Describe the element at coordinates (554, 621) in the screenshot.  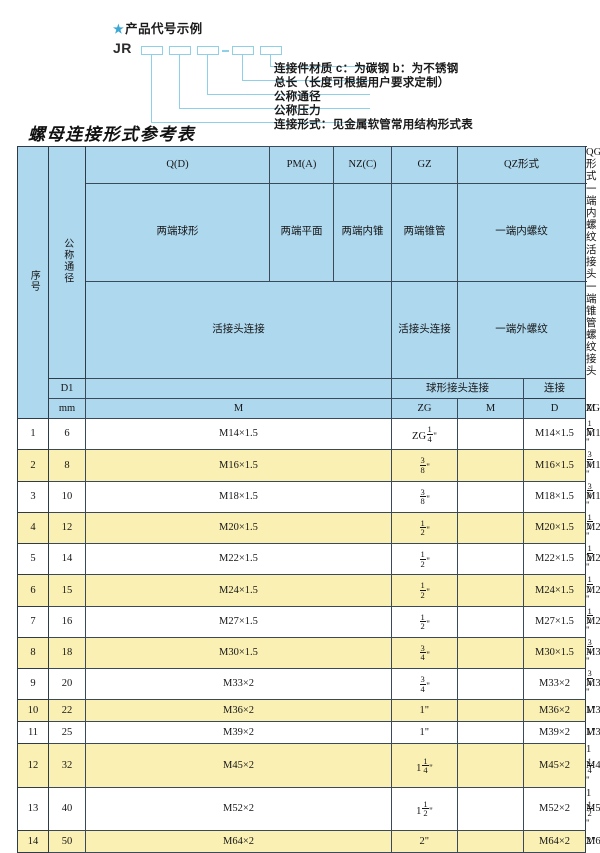
I see `cell-qz-d: M27×1.5` at that location.